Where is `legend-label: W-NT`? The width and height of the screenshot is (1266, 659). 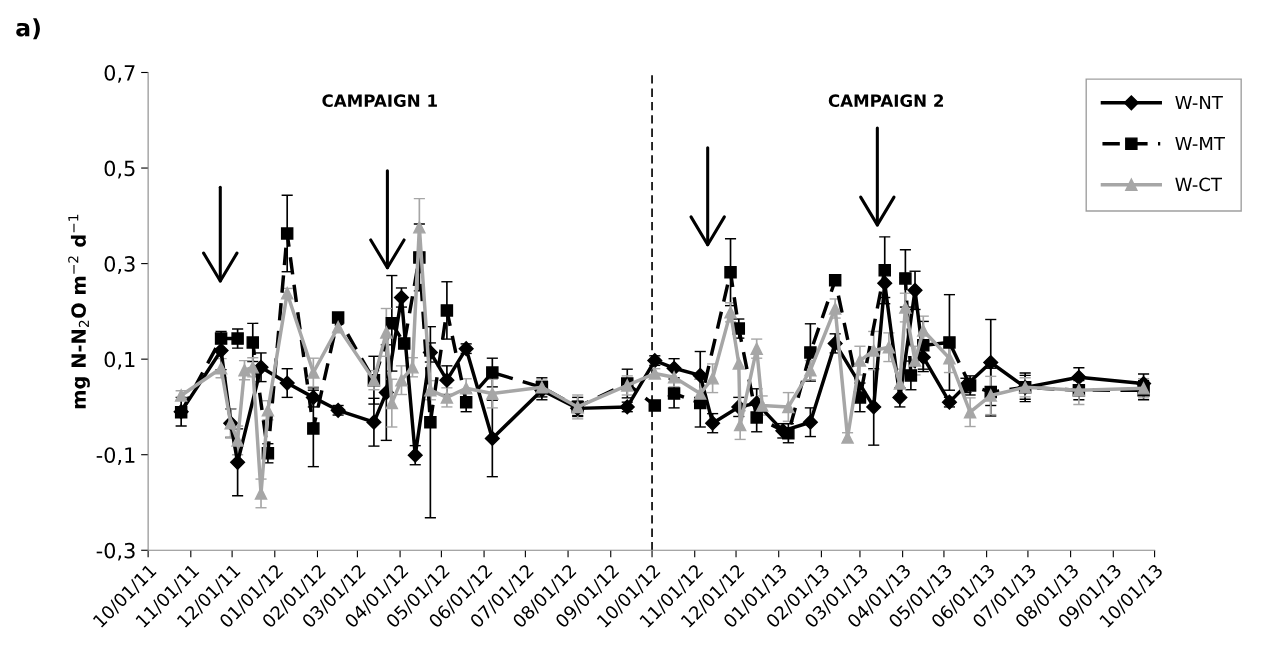 legend-label: W-NT is located at coordinates (1199, 102).